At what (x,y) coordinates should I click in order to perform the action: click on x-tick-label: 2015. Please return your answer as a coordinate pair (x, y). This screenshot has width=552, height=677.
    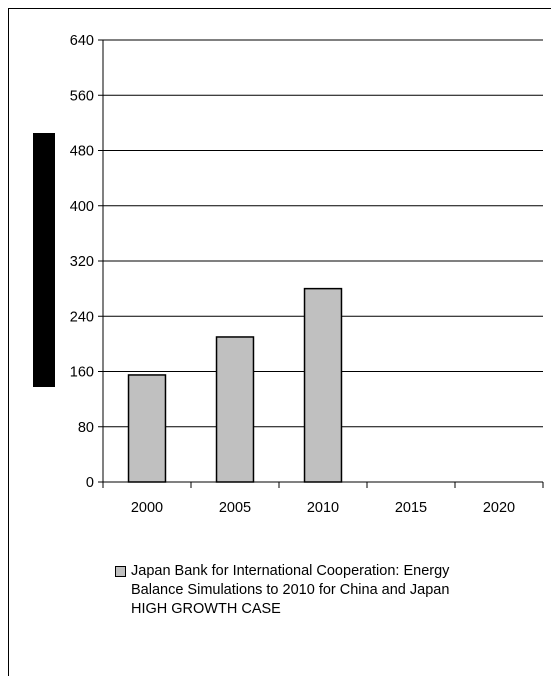
    Looking at the image, I should click on (411, 508).